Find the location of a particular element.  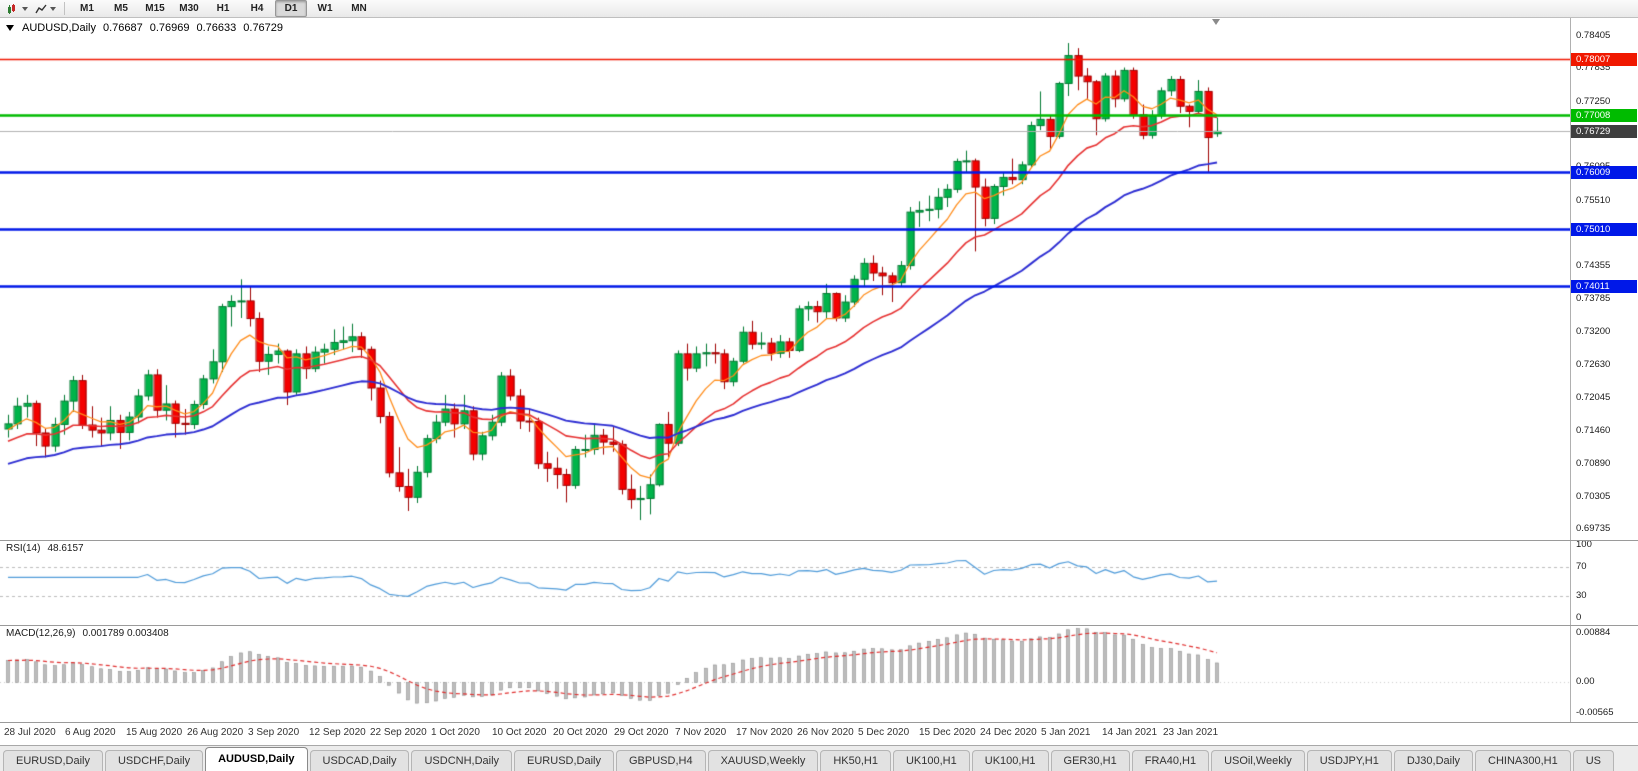

ohlc-open: 0.76687 is located at coordinates (122, 28).